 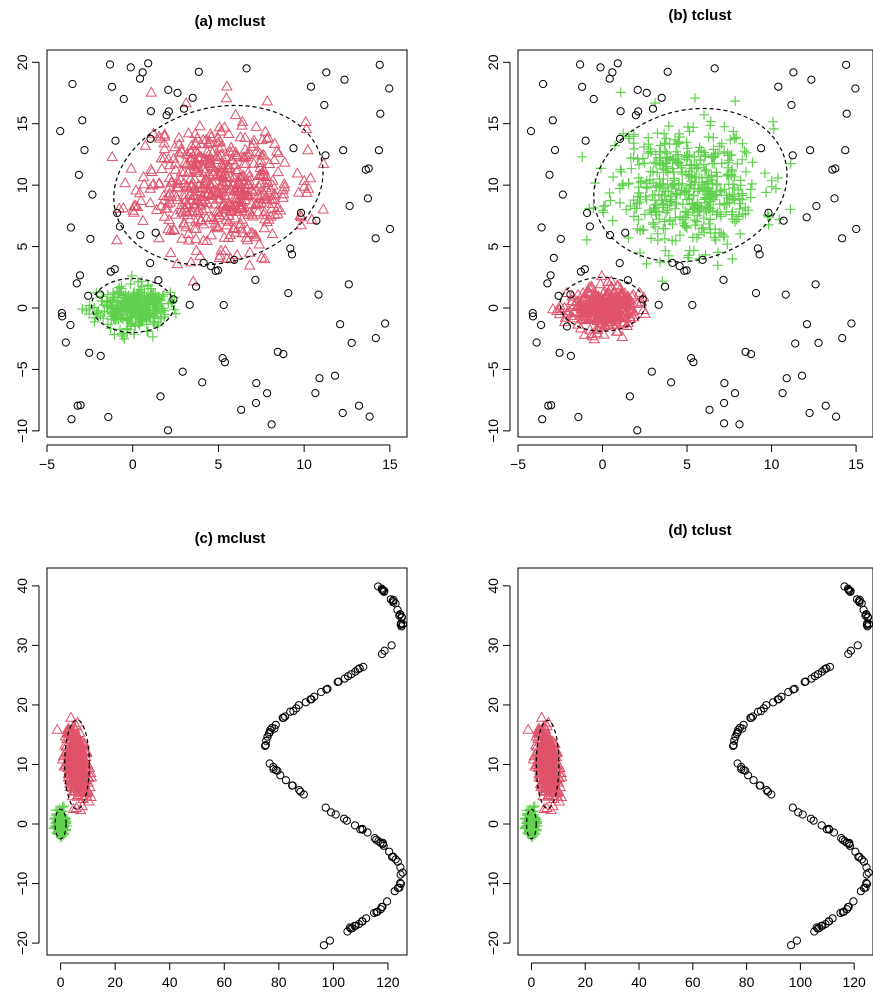 What do you see at coordinates (801, 982) in the screenshot?
I see `x-tick-label: 100` at bounding box center [801, 982].